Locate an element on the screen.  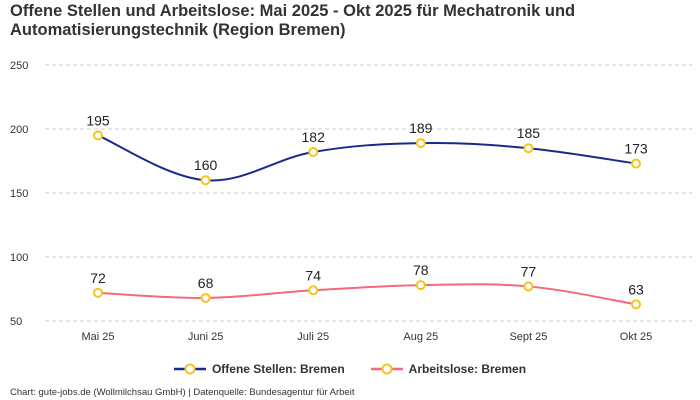
x-tick-label: Aug 25 is located at coordinates (420, 337).